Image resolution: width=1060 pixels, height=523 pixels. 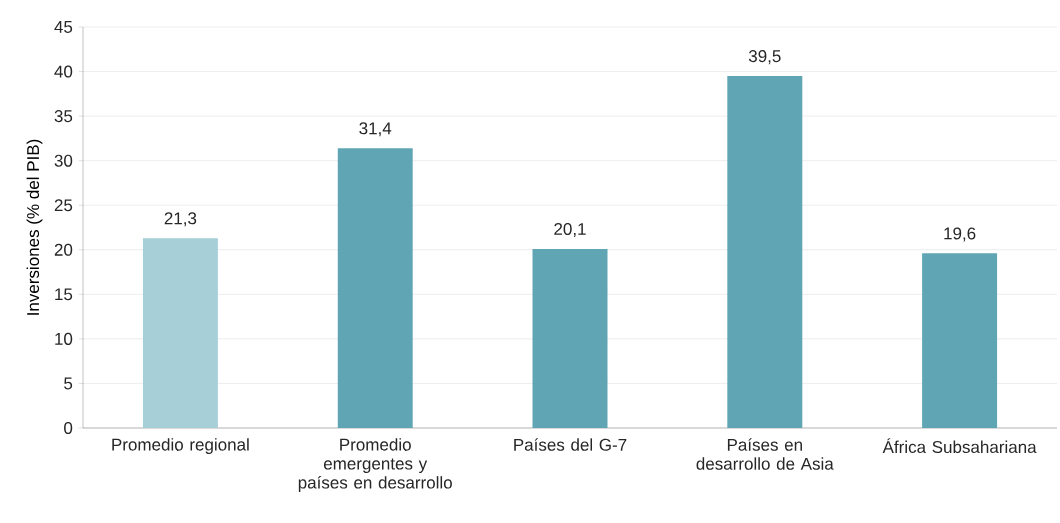 I want to click on x-tick-label: África Subsahariana, so click(x=959, y=446).